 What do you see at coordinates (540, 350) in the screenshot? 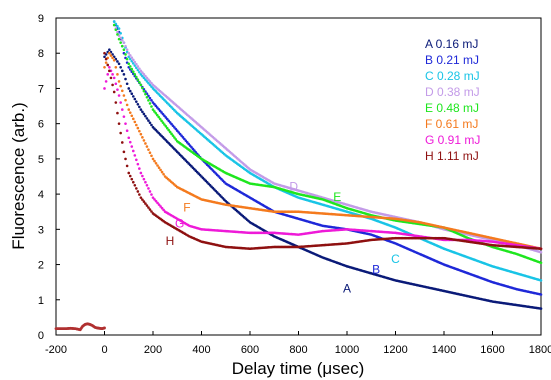
I see `x-tick-label: 1800` at bounding box center [540, 350].